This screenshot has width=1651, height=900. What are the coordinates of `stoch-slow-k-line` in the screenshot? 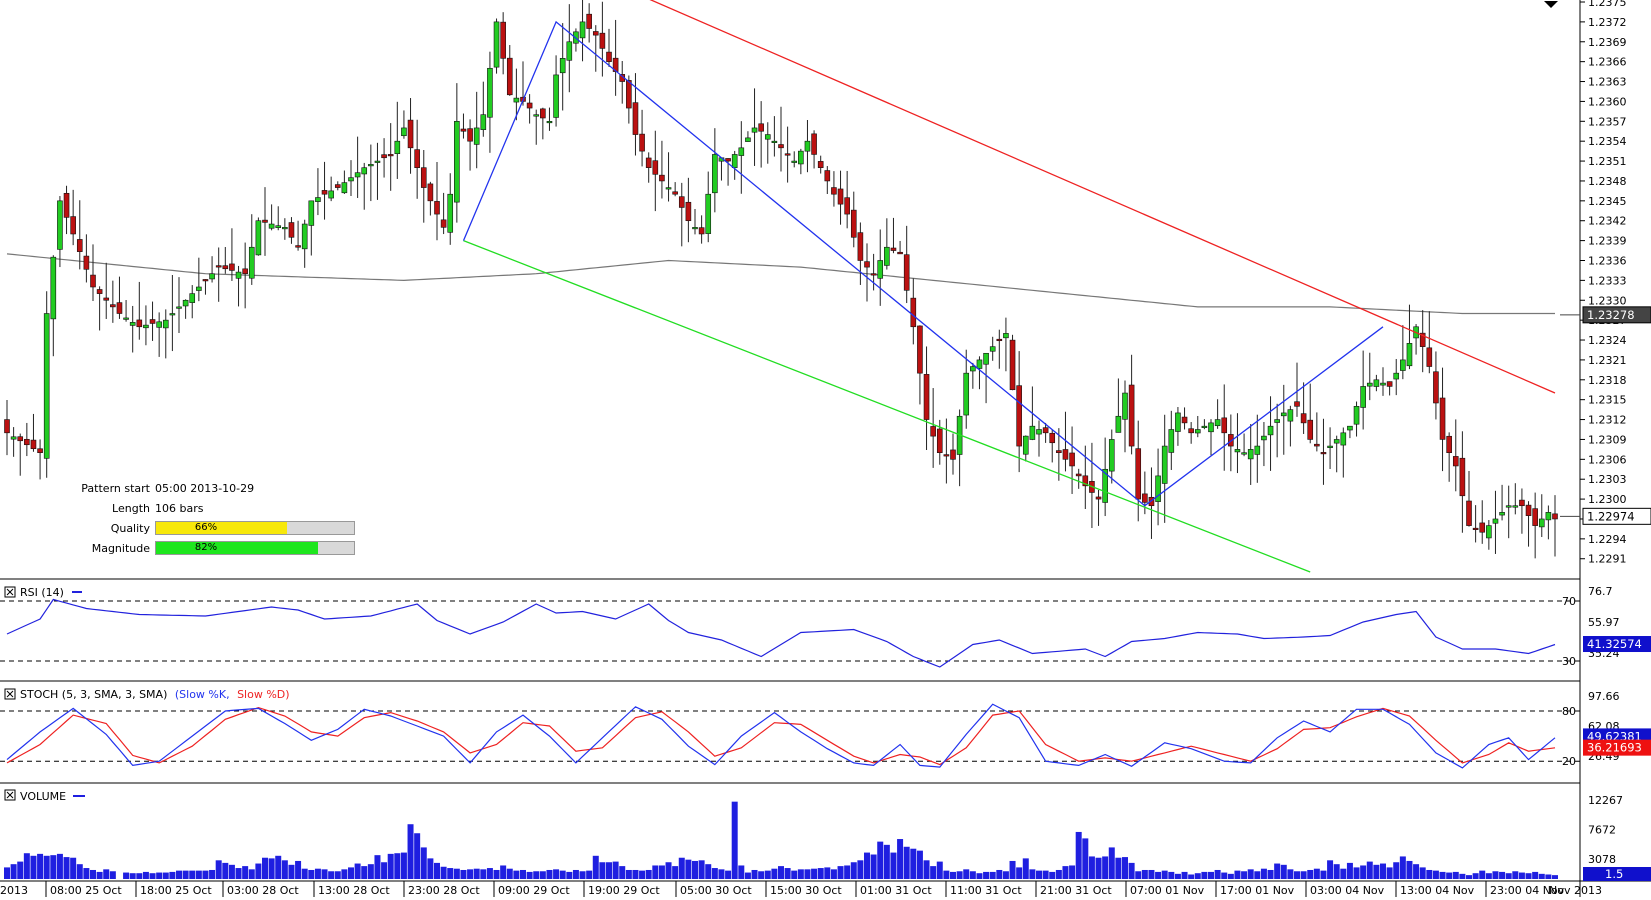 It's located at (781, 736).